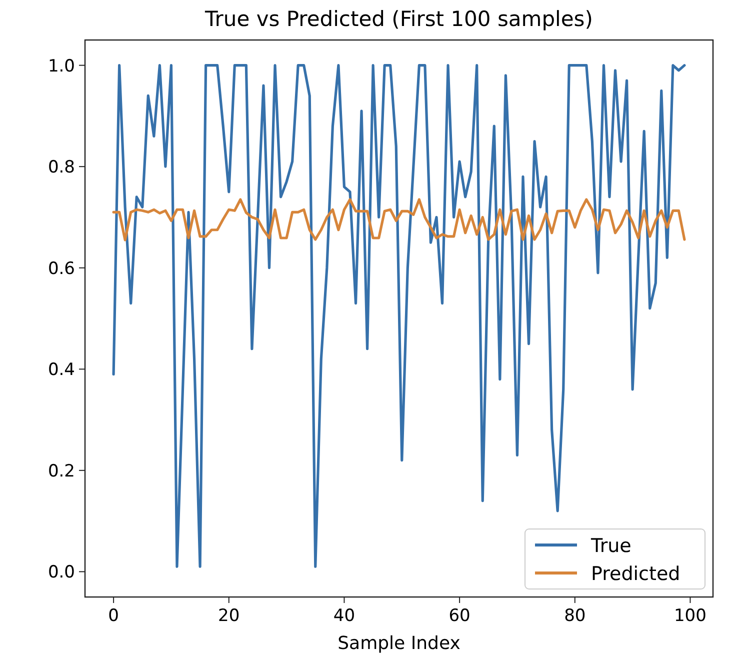  Describe the element at coordinates (61, 370) in the screenshot. I see `y-tick-label: 0.4` at that location.